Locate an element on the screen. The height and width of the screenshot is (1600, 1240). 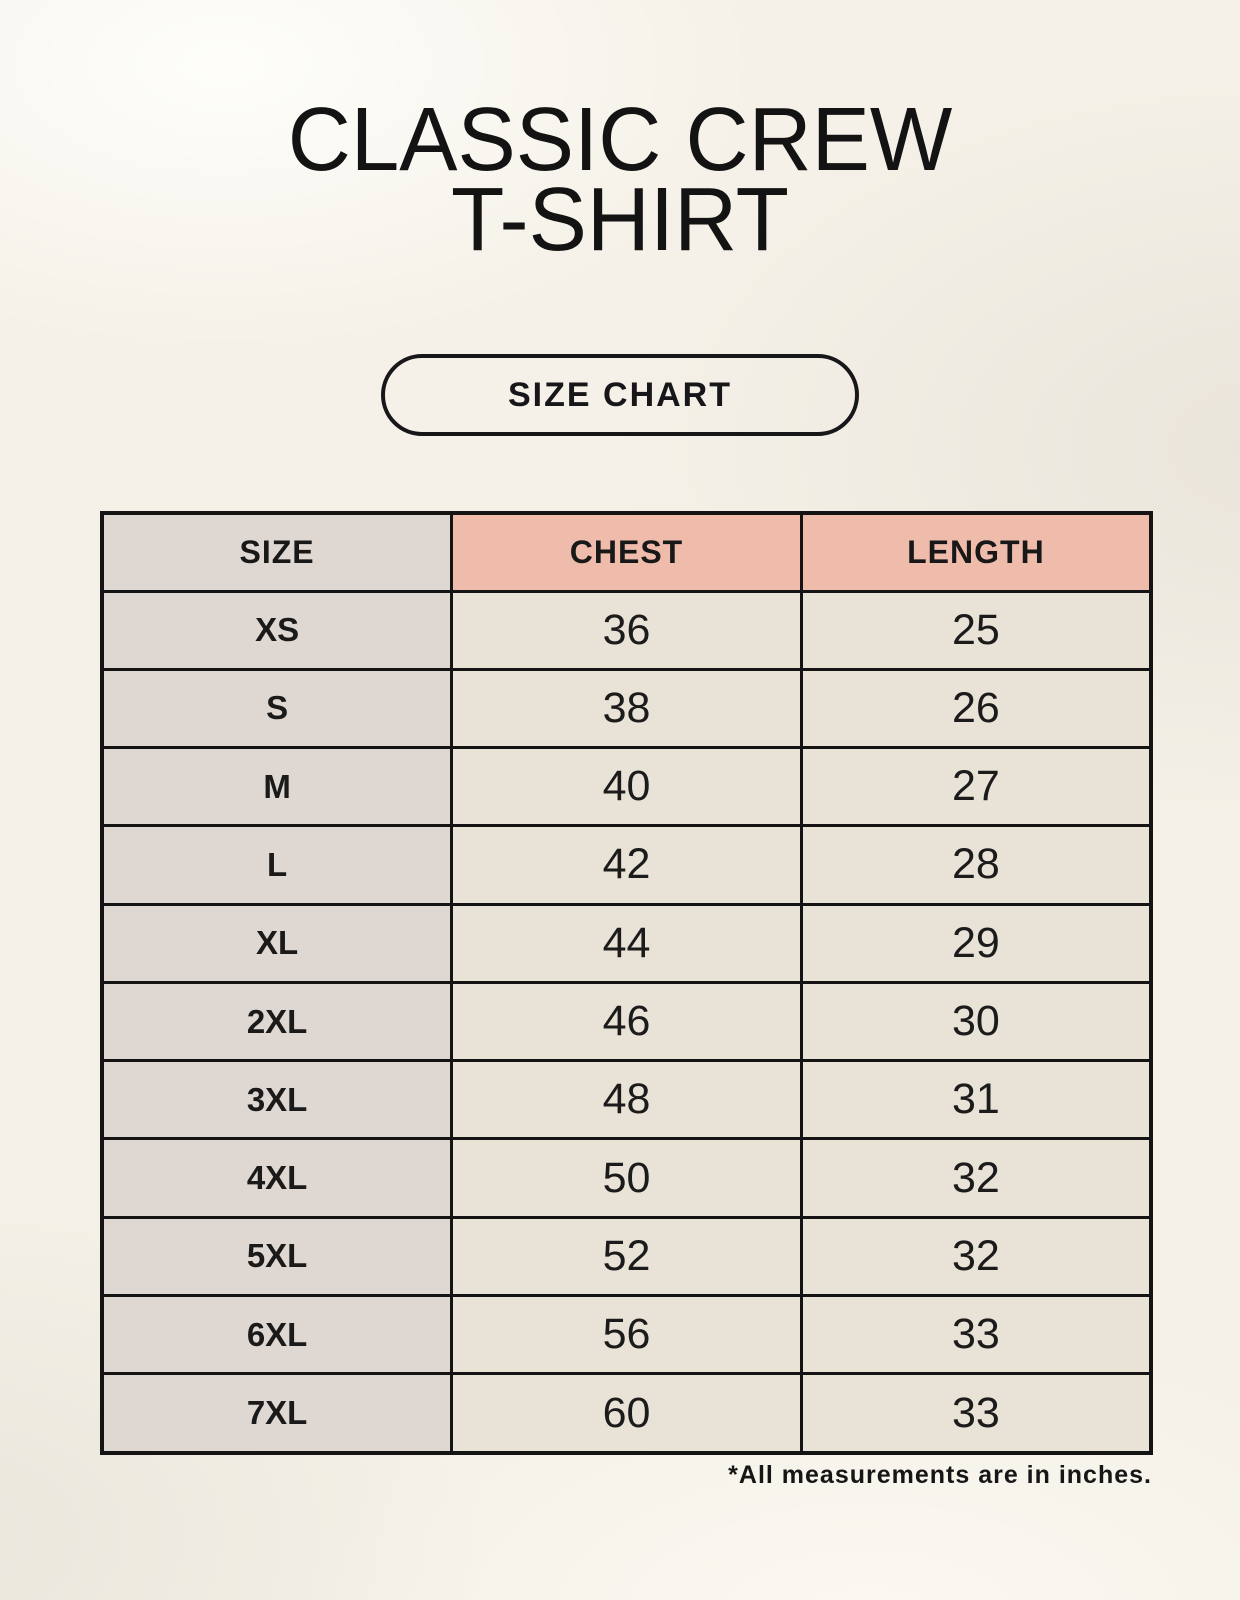
table-row: 5XL 52 32 is located at coordinates (626, 1256).